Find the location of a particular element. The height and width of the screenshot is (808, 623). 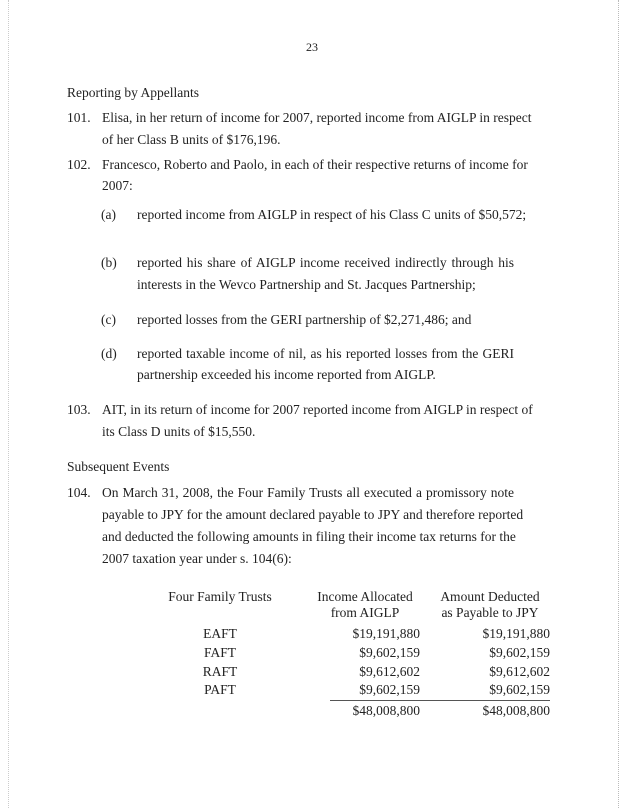

para-line: 2007: is located at coordinates (117, 185).